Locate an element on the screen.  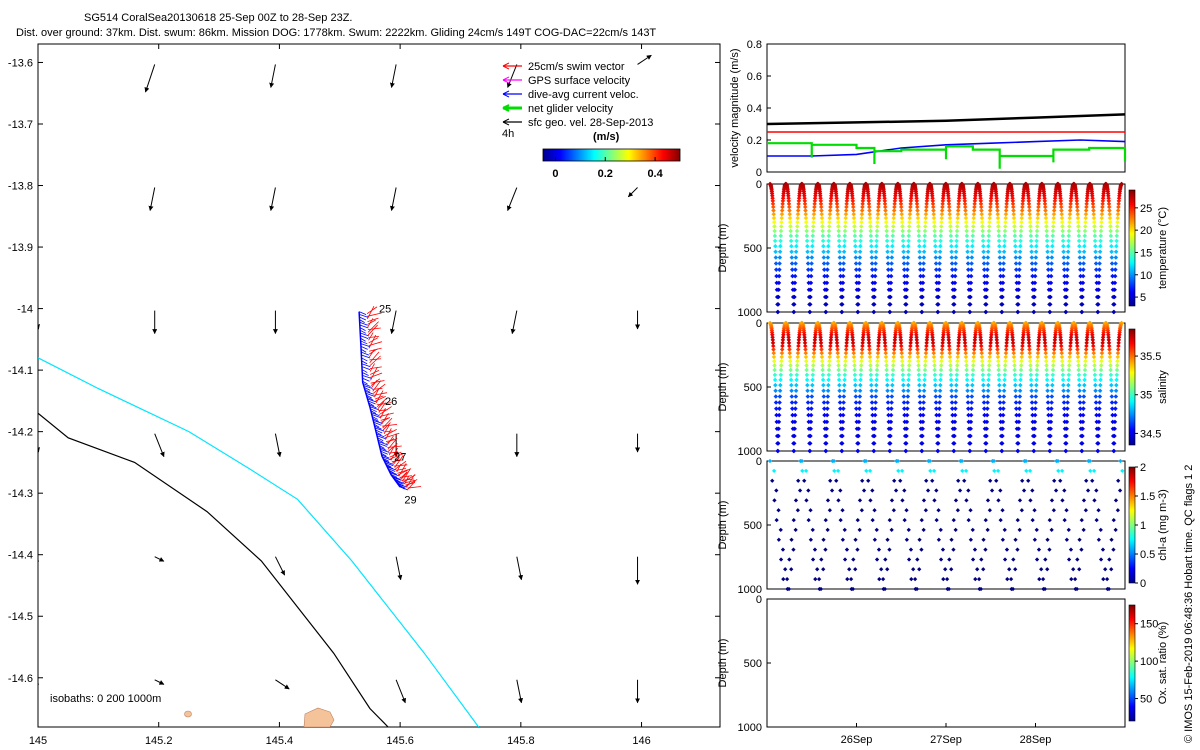
speed-colorbar is located at coordinates (611, 155).